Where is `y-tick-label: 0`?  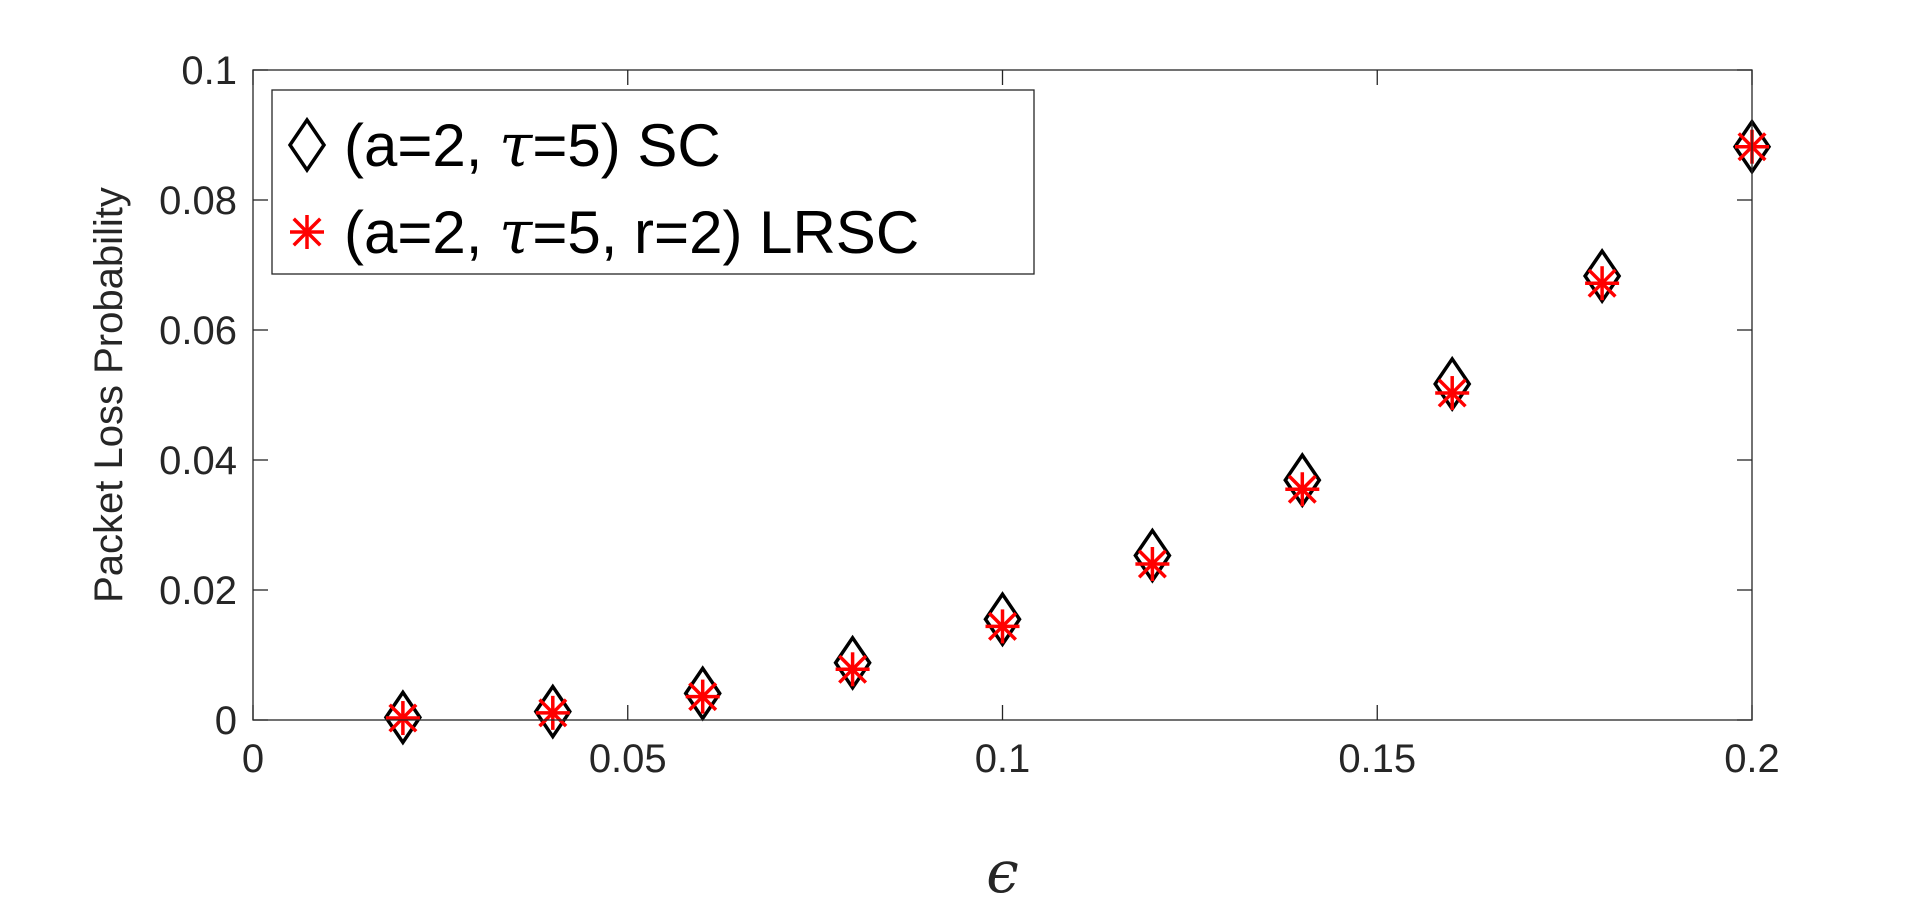 y-tick-label: 0 is located at coordinates (226, 721).